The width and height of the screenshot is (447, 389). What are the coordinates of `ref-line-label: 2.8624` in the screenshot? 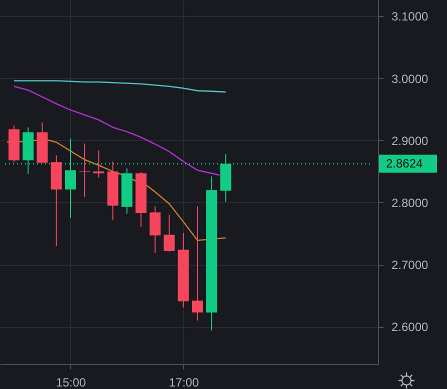 It's located at (405, 163).